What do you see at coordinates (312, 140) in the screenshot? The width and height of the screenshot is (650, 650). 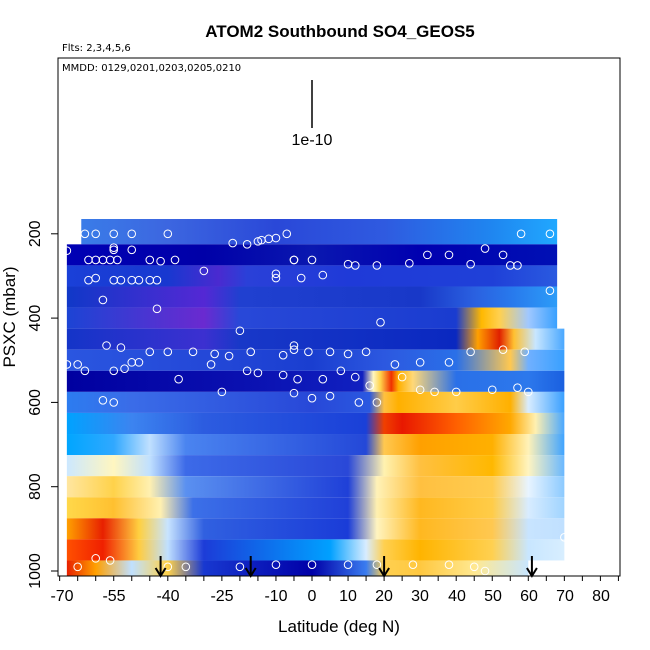 I see `scale-label: 1e-10` at bounding box center [312, 140].